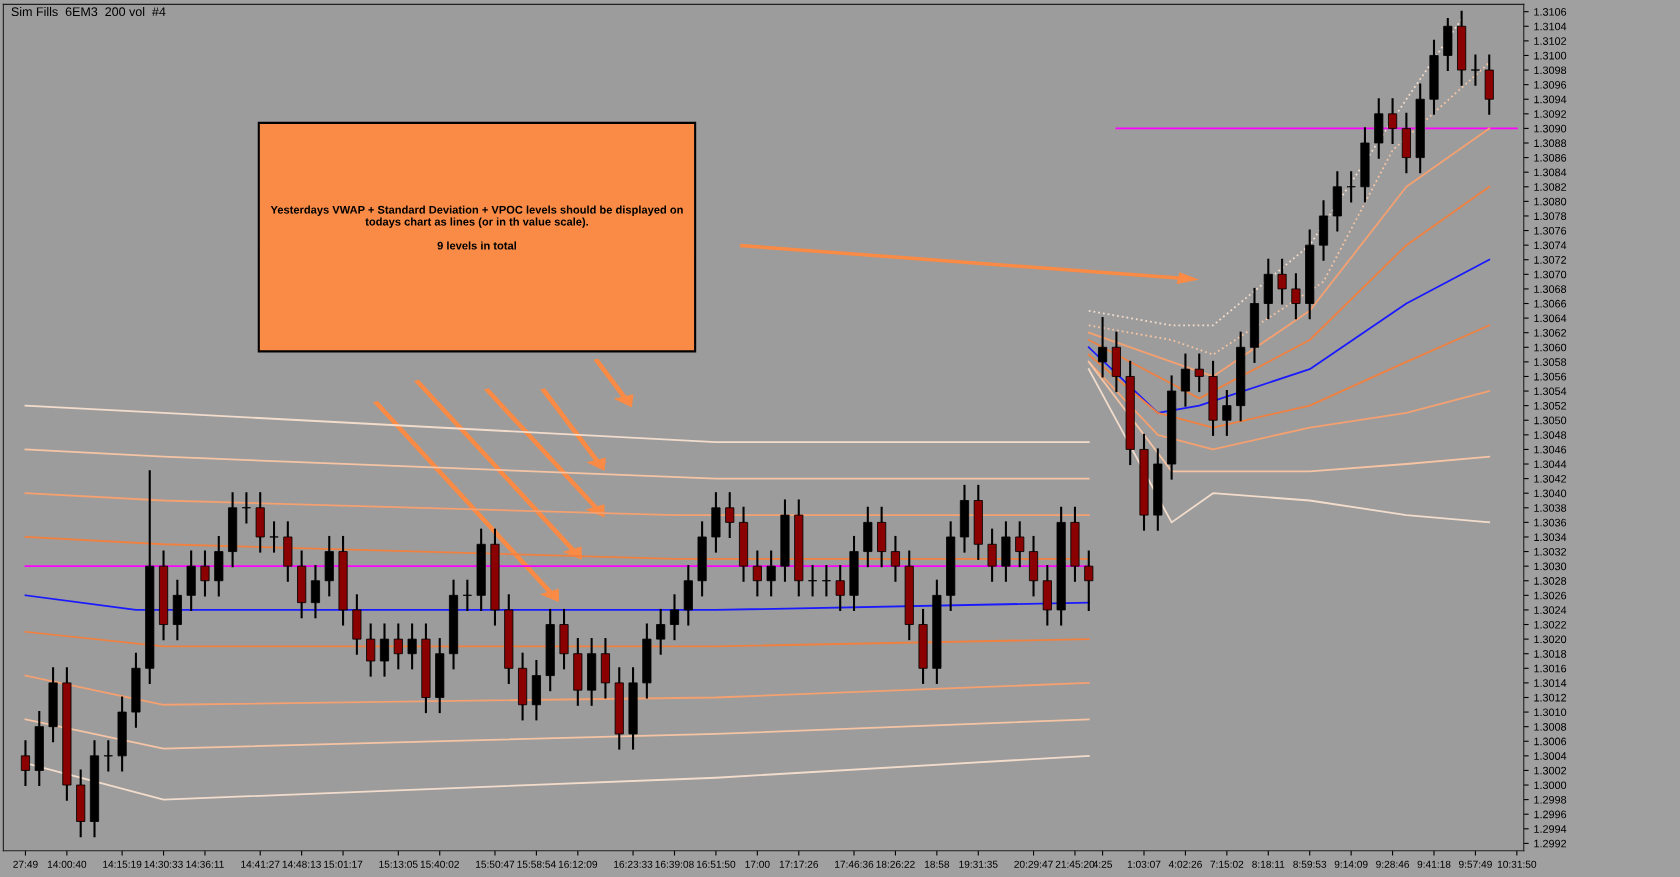 Image resolution: width=1680 pixels, height=877 pixels. Describe the element at coordinates (1550, 756) in the screenshot. I see `y-tick-label: 1.3004` at that location.